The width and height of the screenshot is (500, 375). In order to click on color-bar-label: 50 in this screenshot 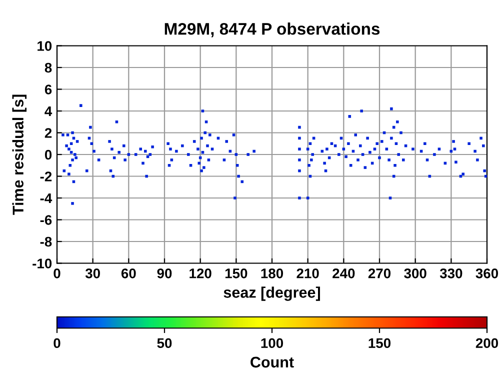, I will do `click(164, 343)`.